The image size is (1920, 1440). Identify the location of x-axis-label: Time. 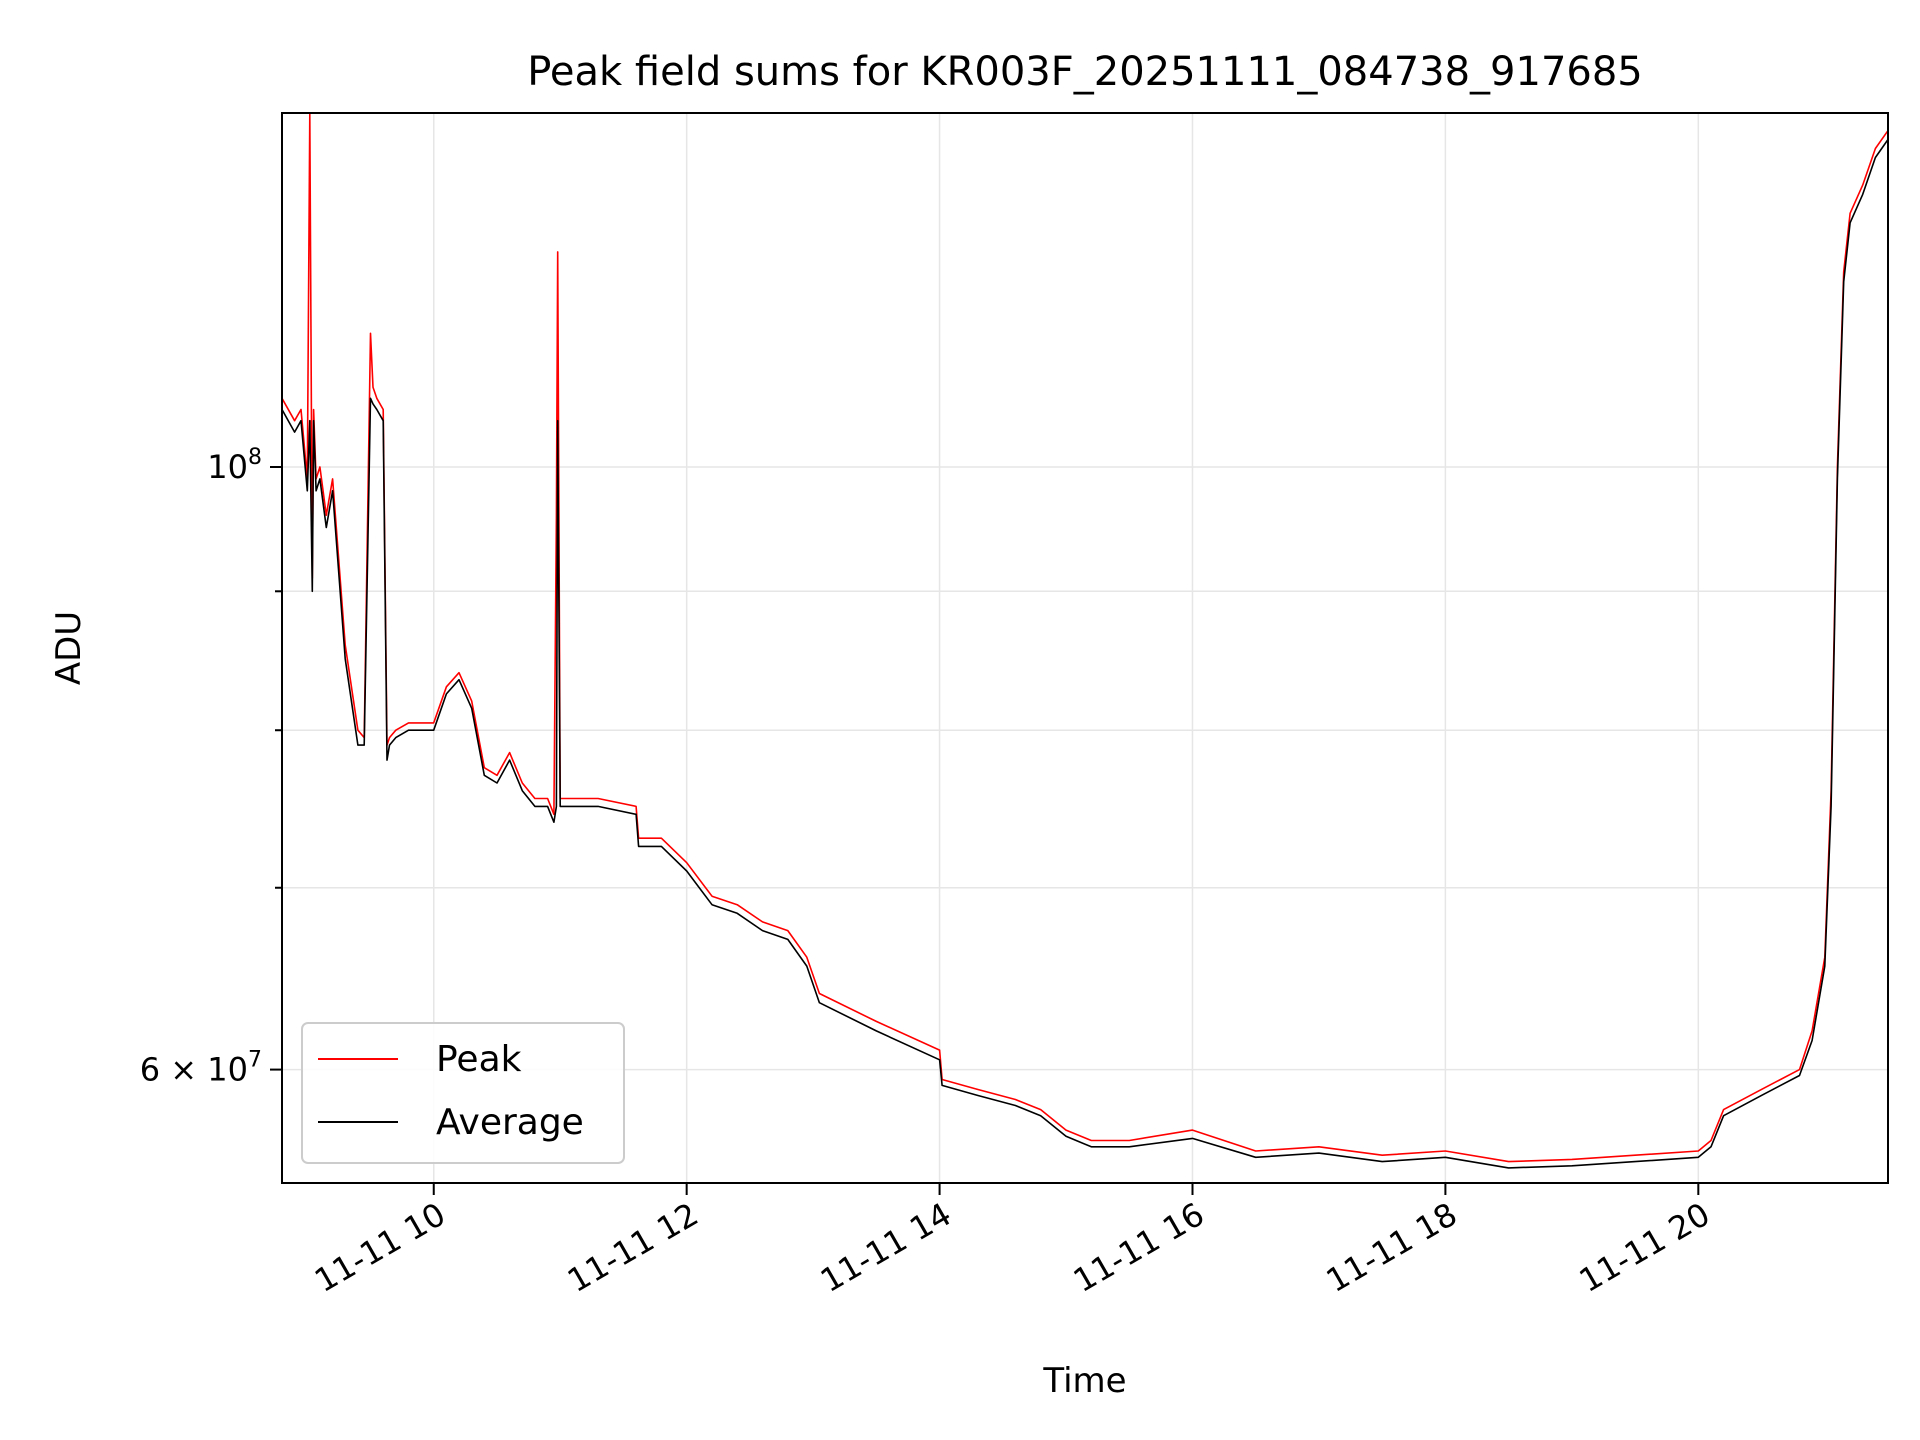
(1084, 1381).